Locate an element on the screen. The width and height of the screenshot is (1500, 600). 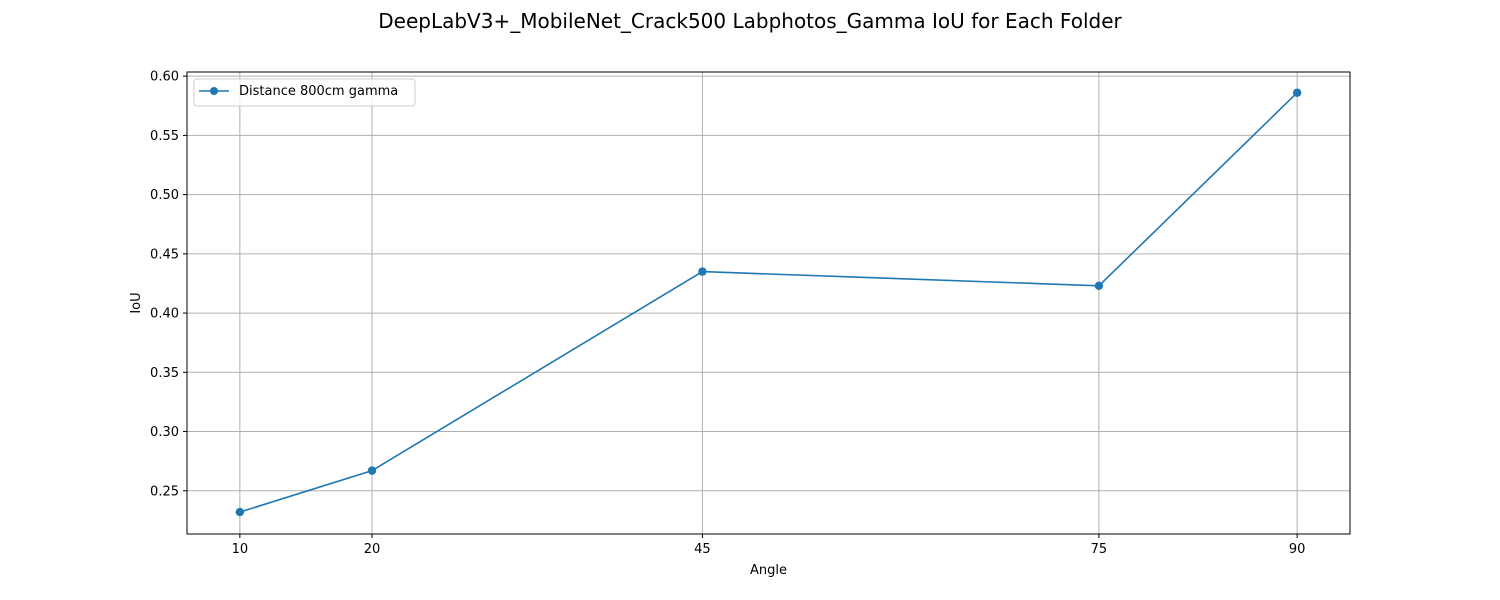
y-tick-label: 0.55 is located at coordinates (164, 136).